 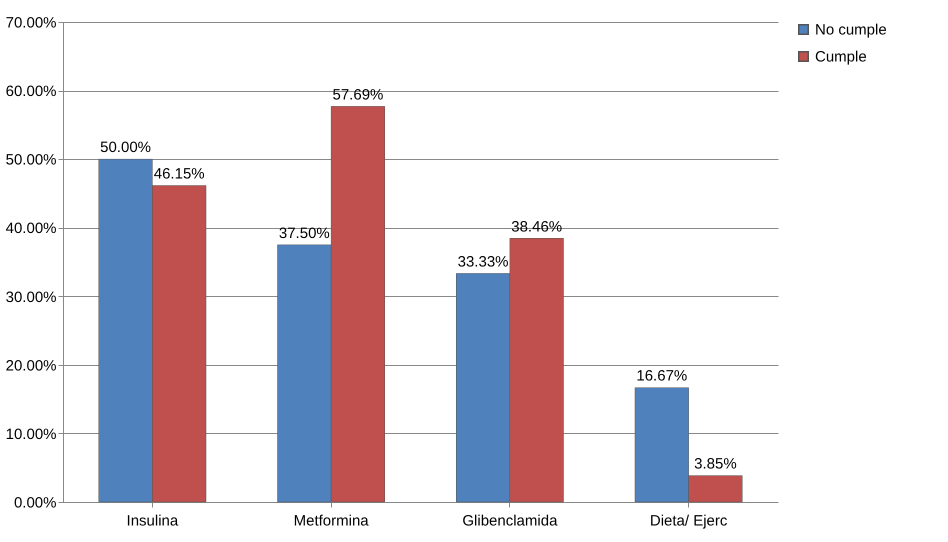 I want to click on data-label: 46.15%, so click(x=179, y=174).